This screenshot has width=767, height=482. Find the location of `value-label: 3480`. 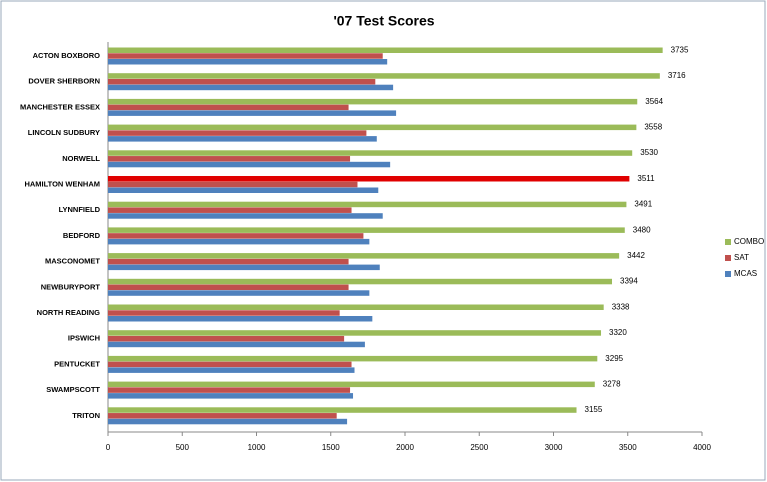

value-label: 3480 is located at coordinates (642, 229).